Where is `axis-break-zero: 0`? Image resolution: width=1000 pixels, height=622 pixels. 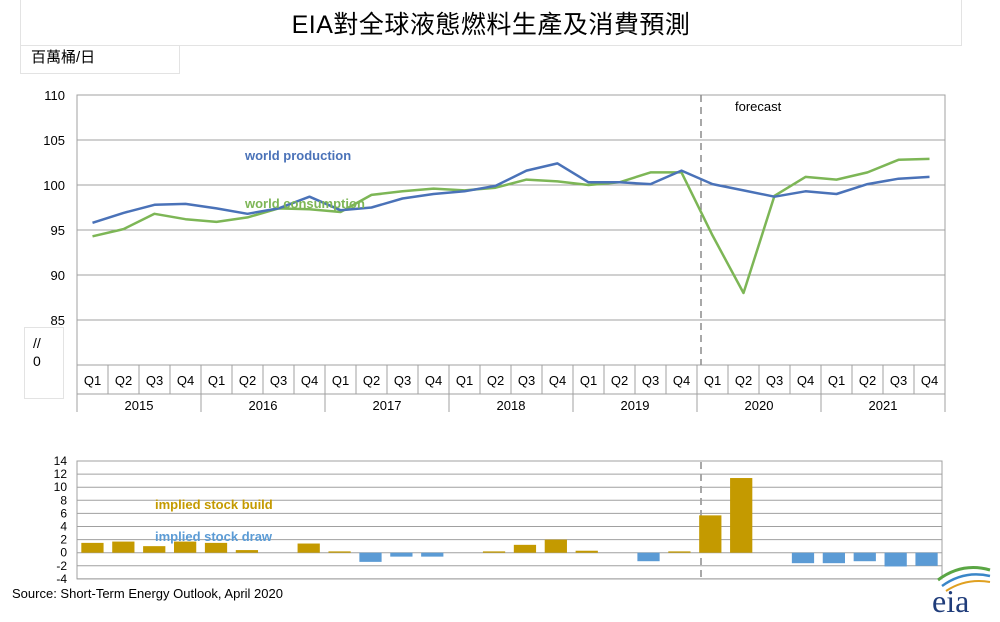 axis-break-zero: 0 is located at coordinates (37, 361).